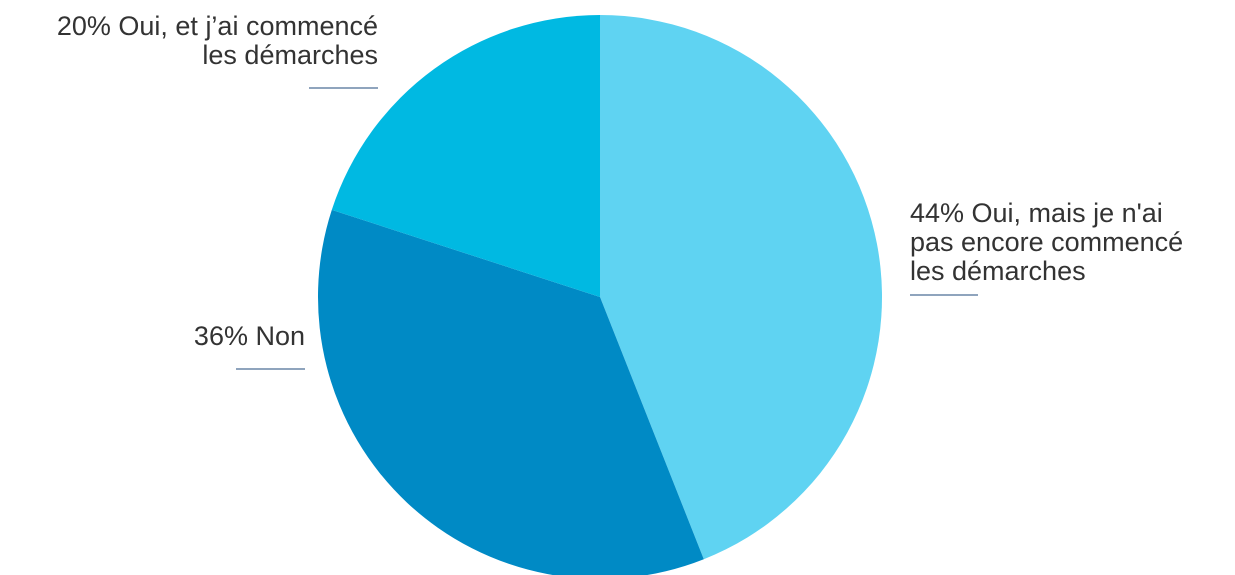  What do you see at coordinates (1036, 213) in the screenshot?
I see `slice-label-line: 44% Oui, mais je n'ai` at bounding box center [1036, 213].